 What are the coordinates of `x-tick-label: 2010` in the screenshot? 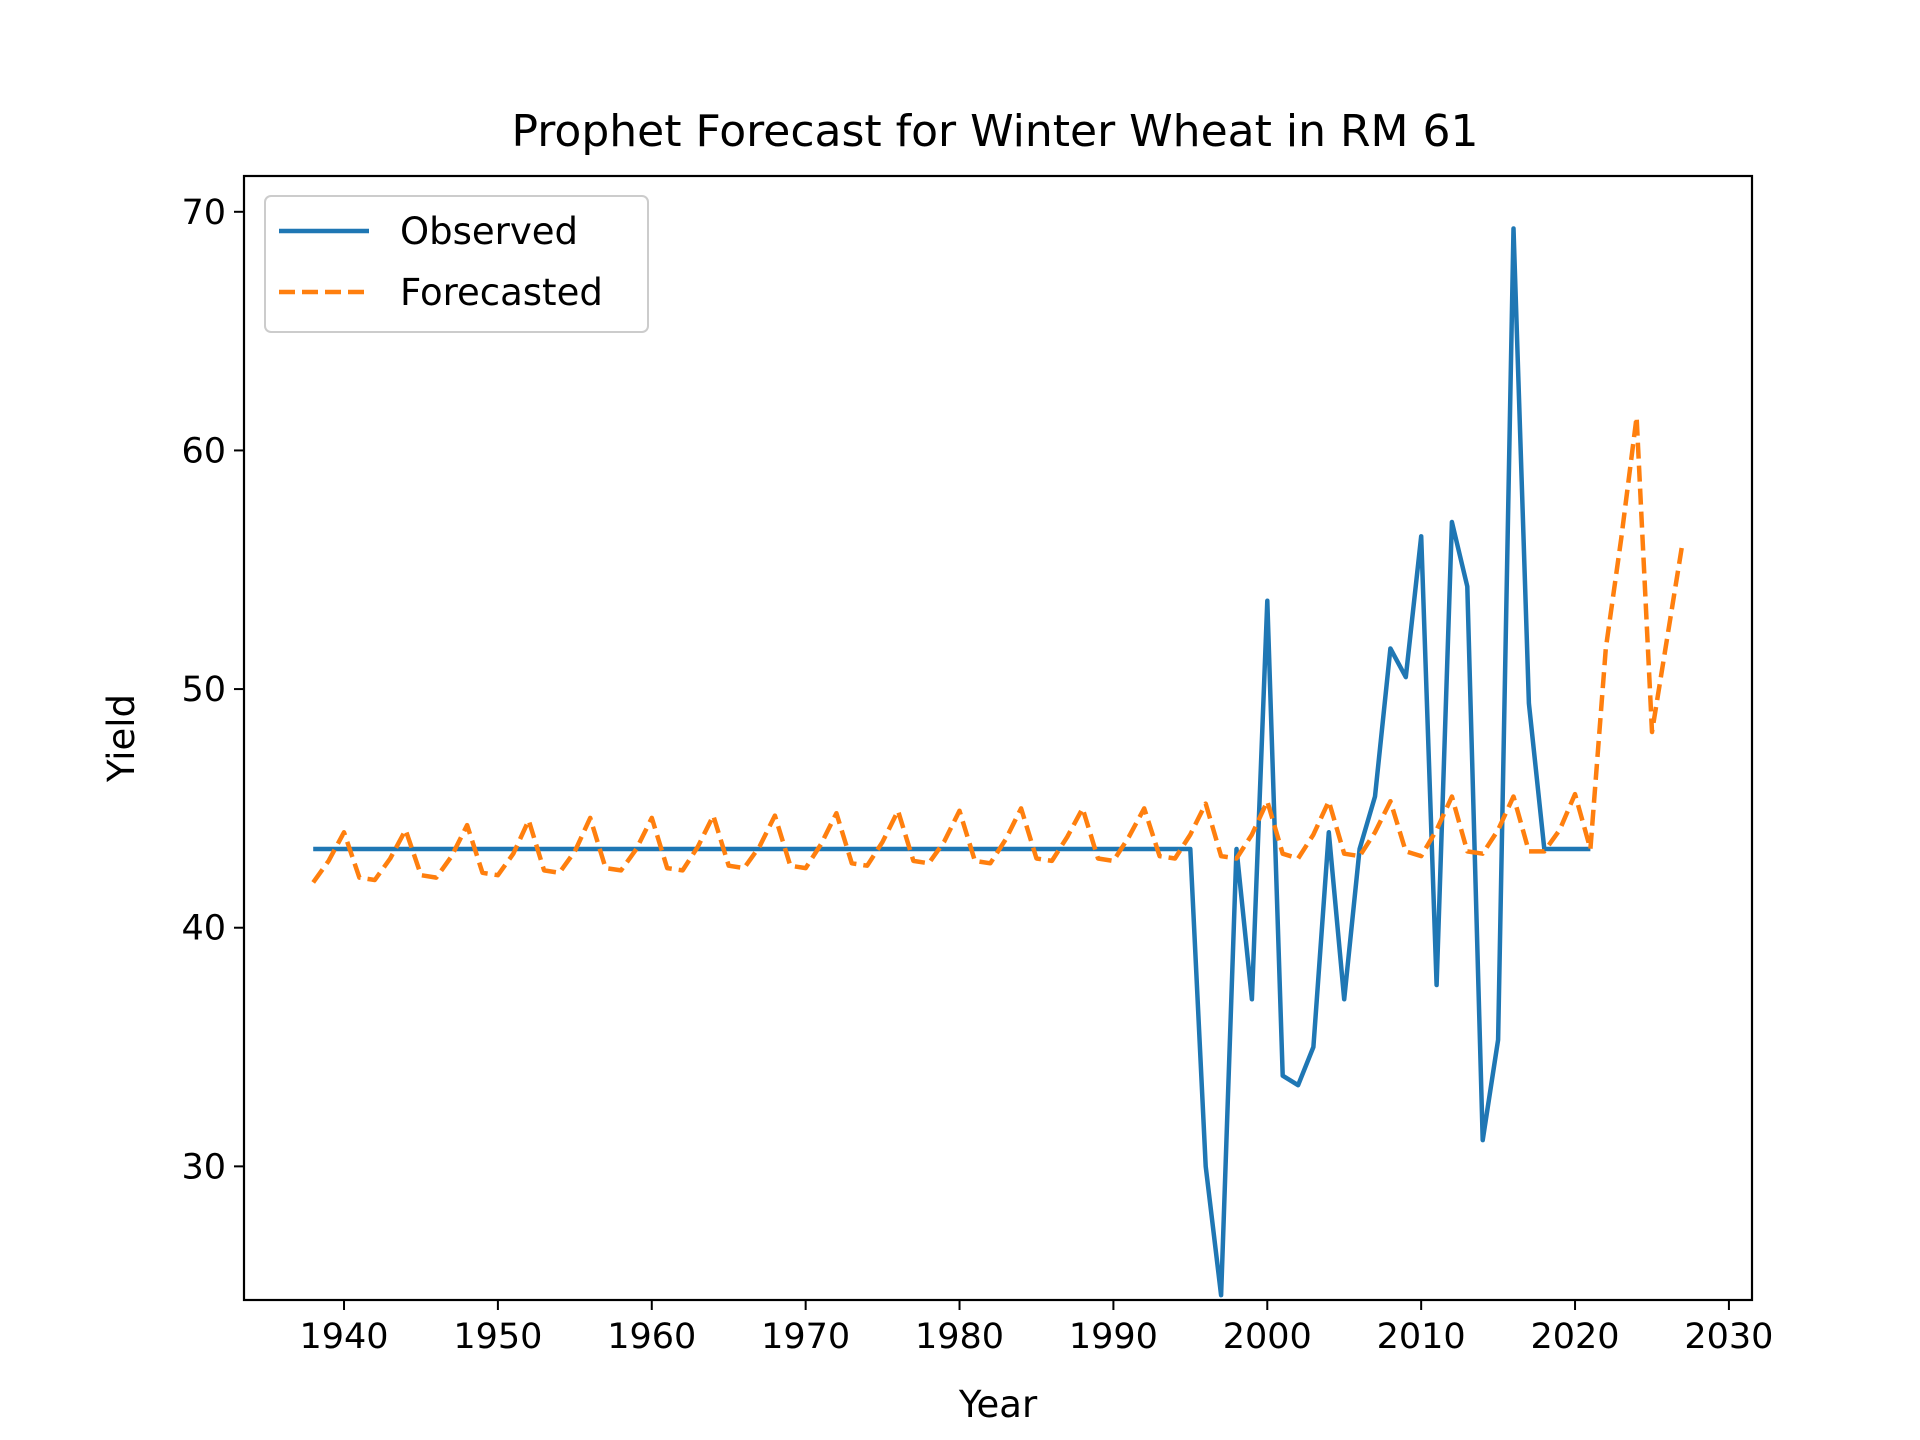 It's located at (1421, 1337).